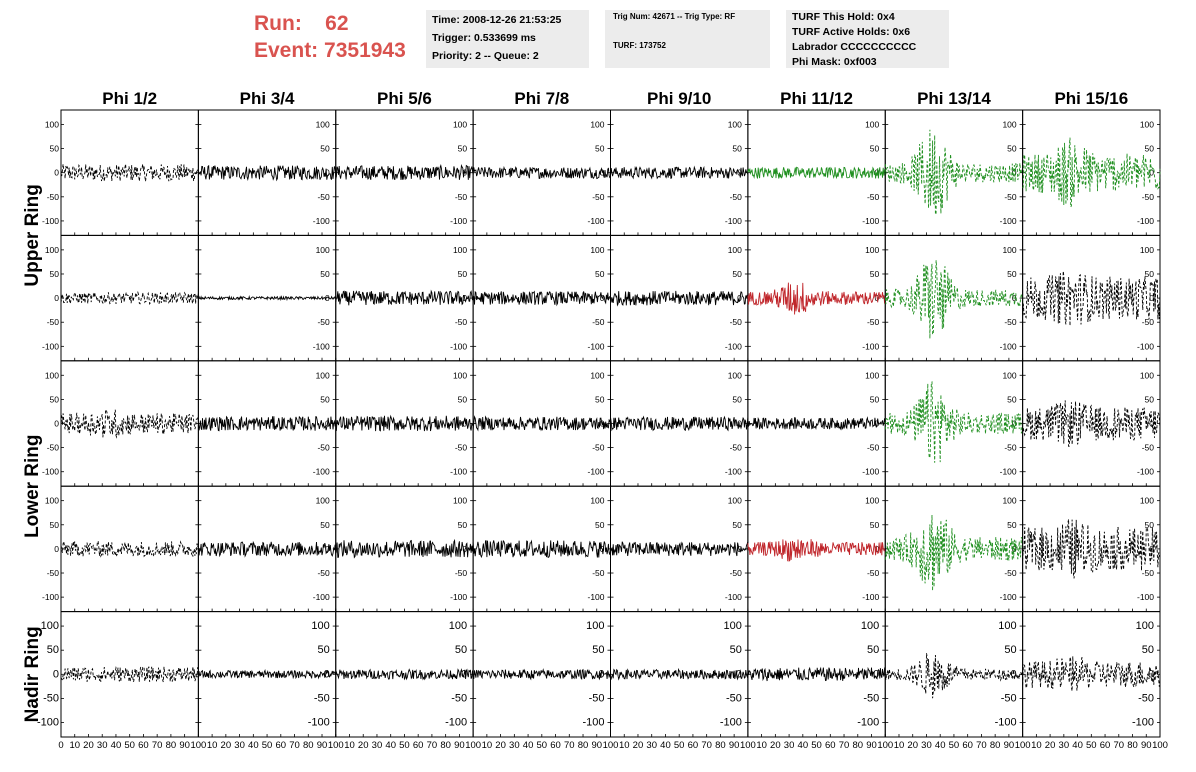 The image size is (1196, 772). I want to click on turf-active-text: TURF Active Holds: 0x6, so click(851, 32).